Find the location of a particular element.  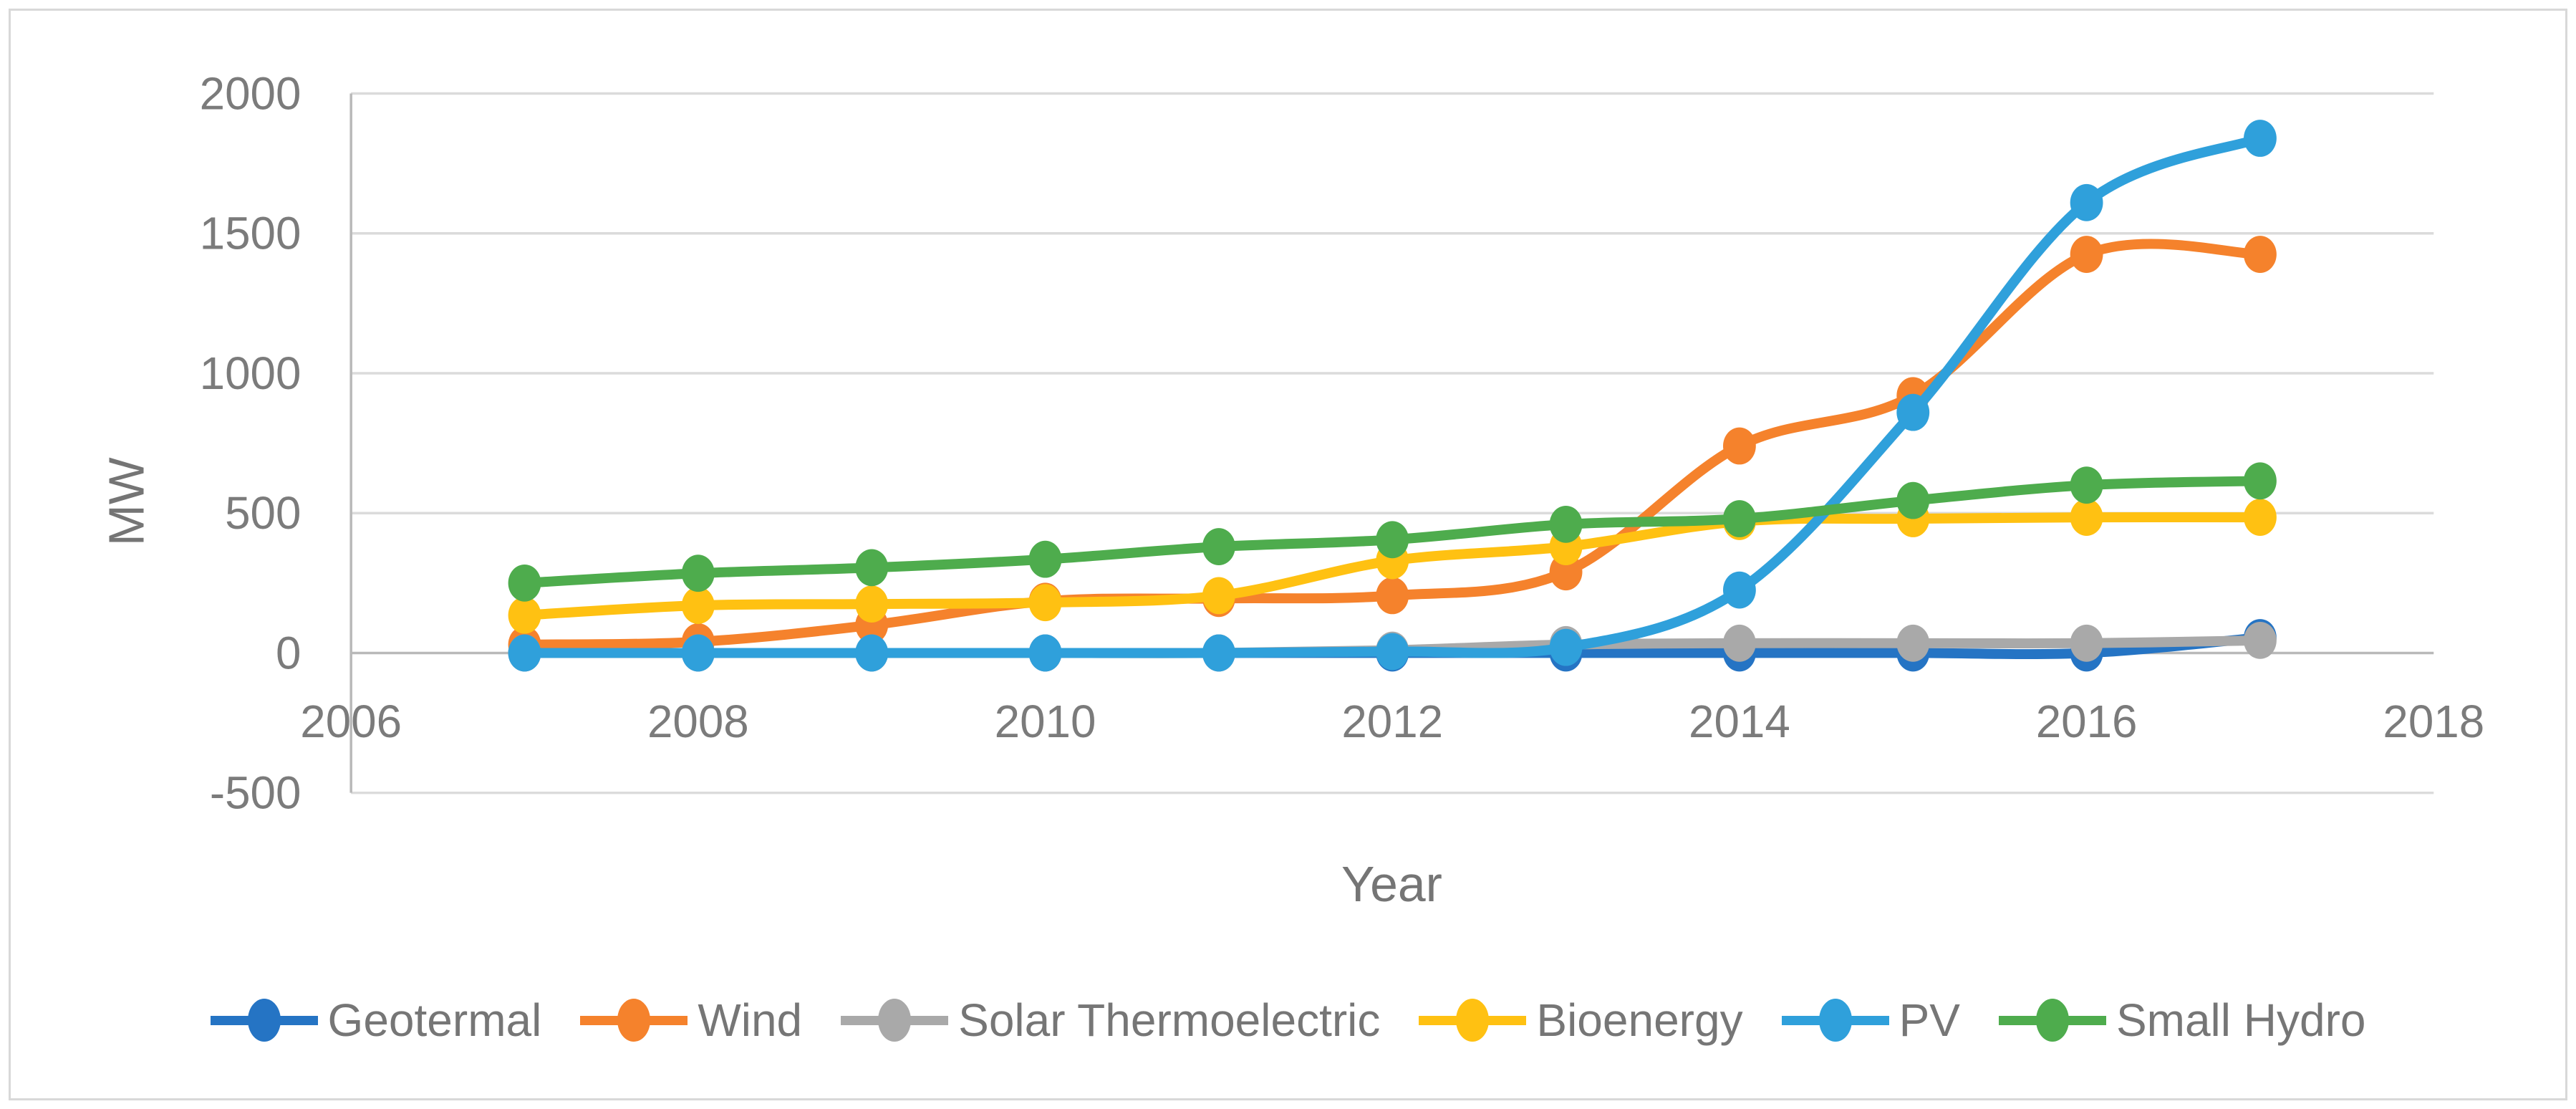

x-tick-label: 2014 is located at coordinates (1739, 721).